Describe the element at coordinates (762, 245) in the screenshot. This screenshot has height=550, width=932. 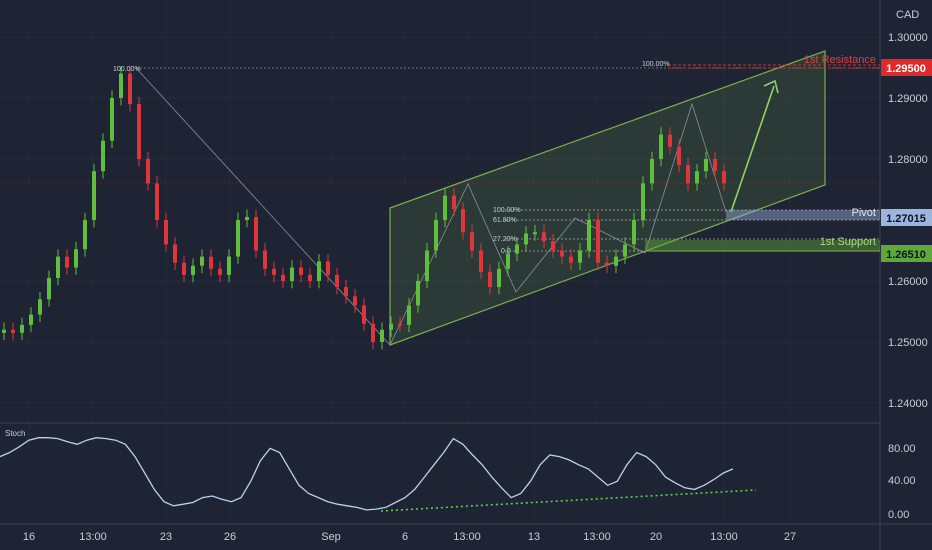
I see `support-zone` at that location.